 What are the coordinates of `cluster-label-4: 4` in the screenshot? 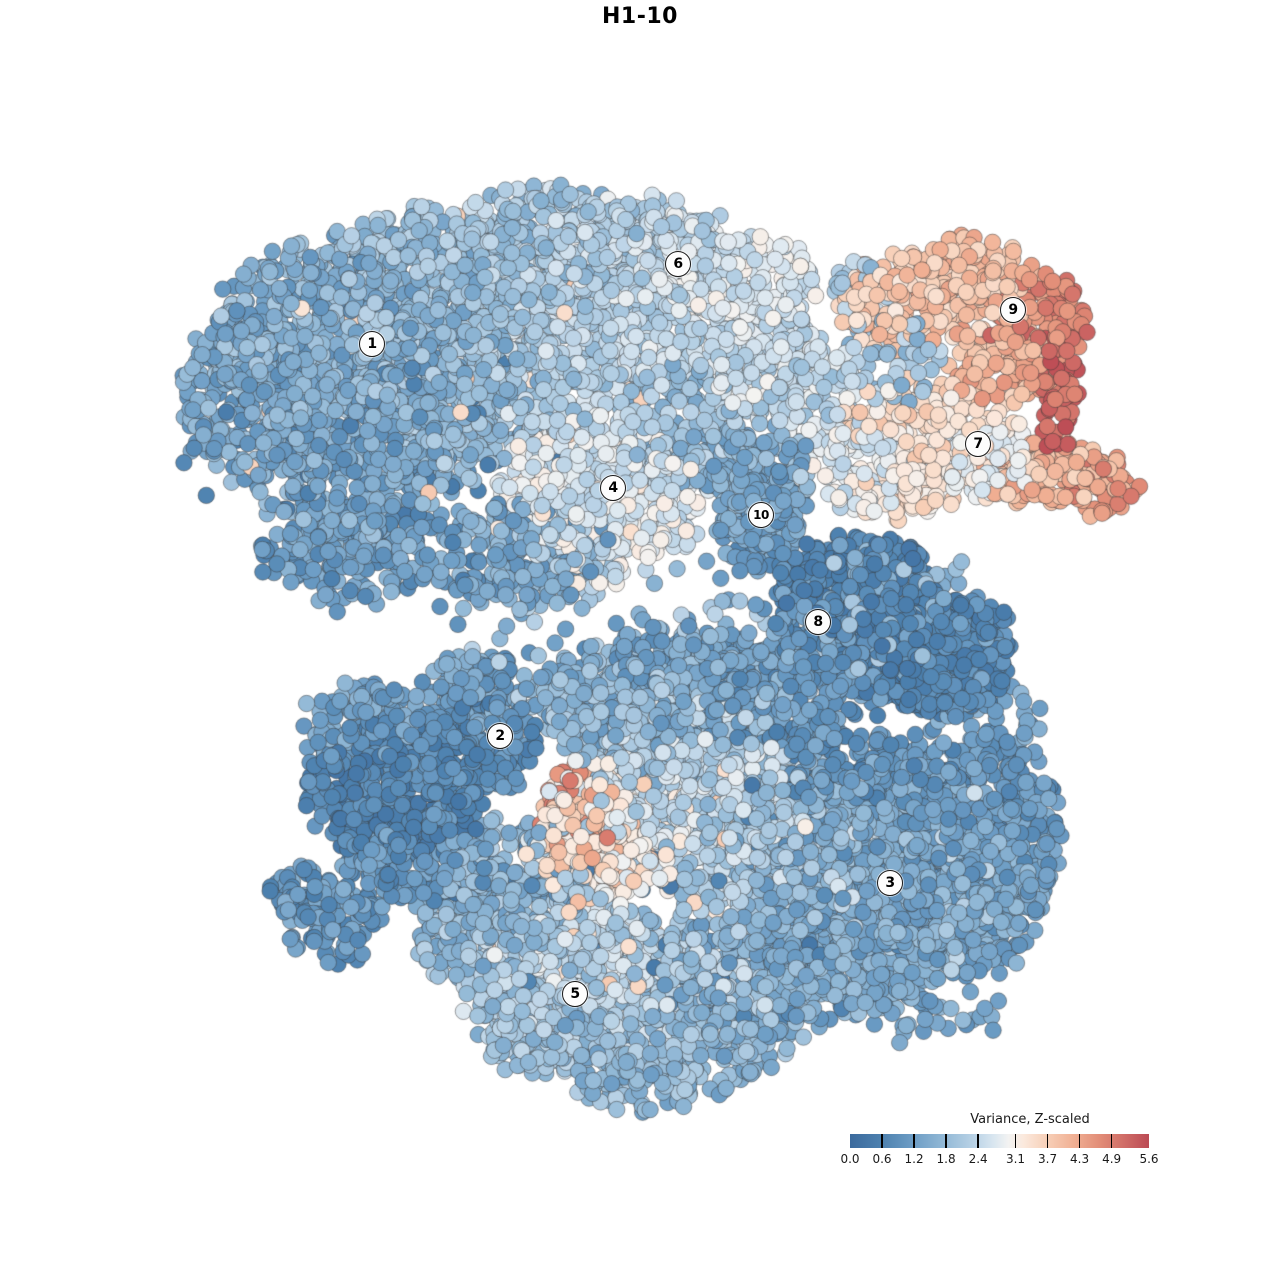 It's located at (613, 488).